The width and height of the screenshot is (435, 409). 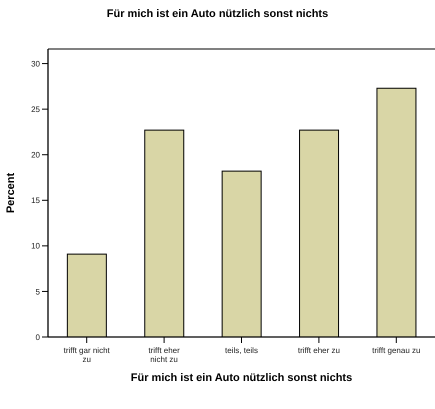 What do you see at coordinates (36, 155) in the screenshot?
I see `y-tick-label: 20` at bounding box center [36, 155].